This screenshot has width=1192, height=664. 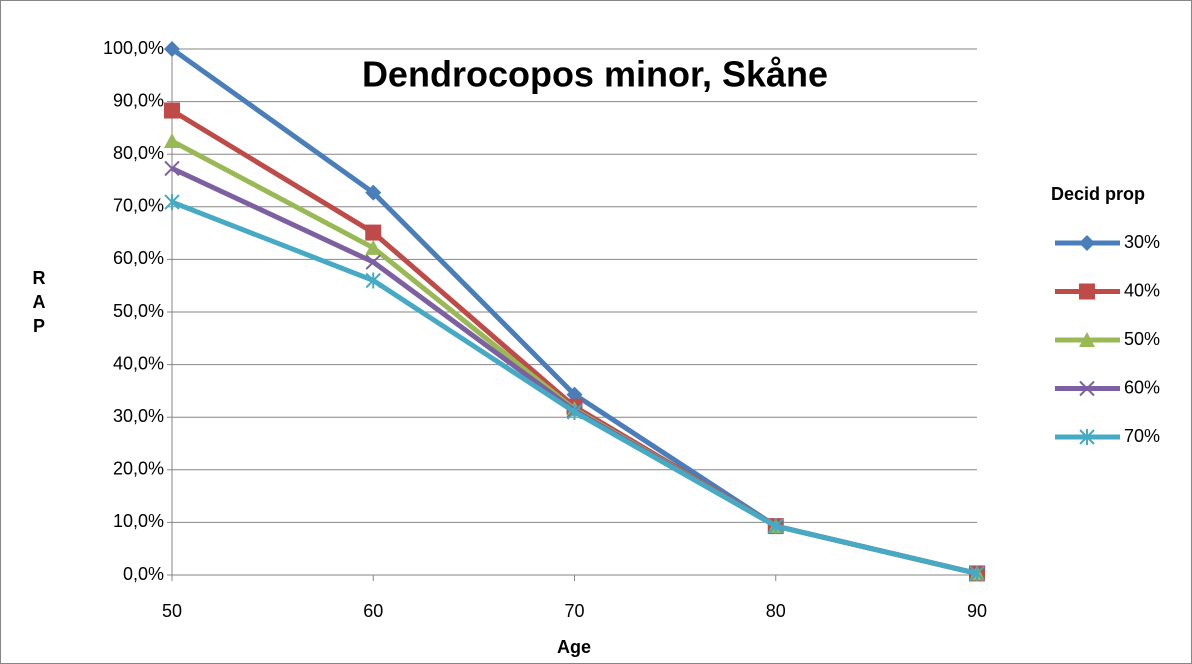 I want to click on y-tick-label: 60,0%, so click(x=138, y=258).